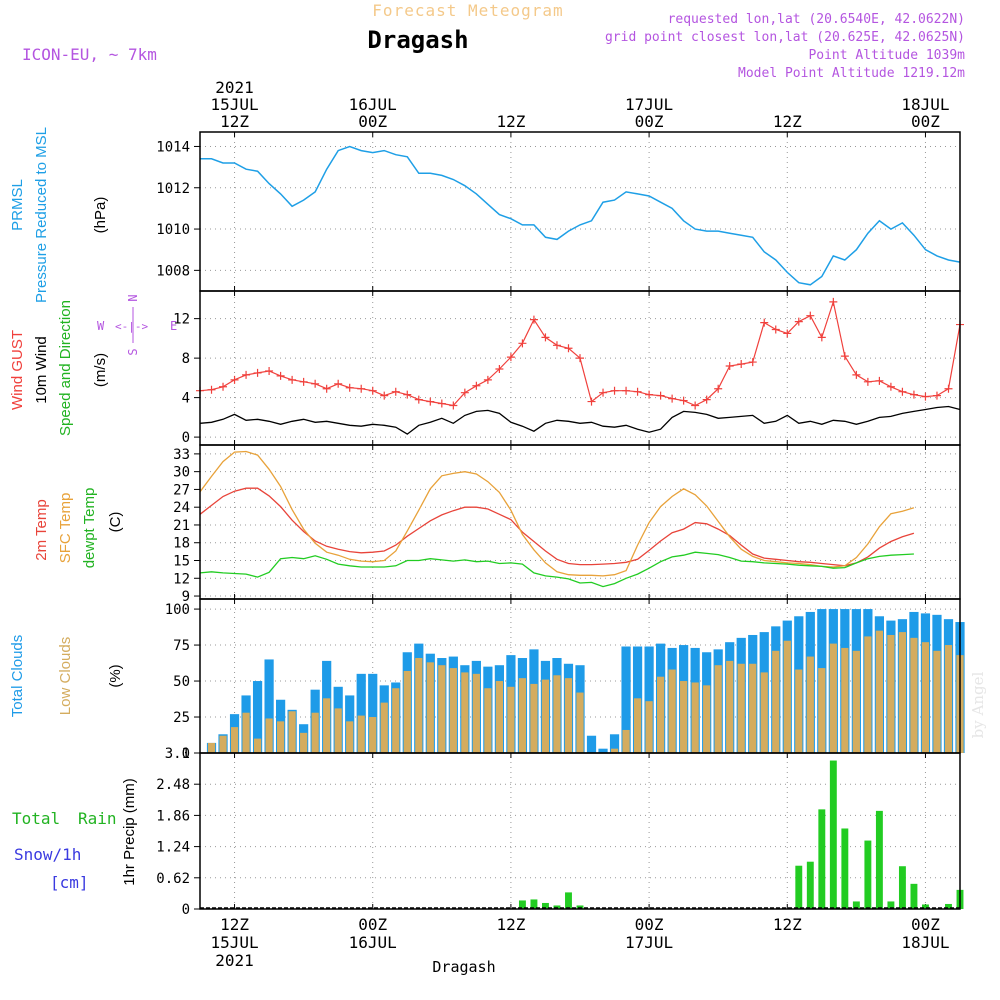 The height and width of the screenshot is (1000, 1000). What do you see at coordinates (78, 528) in the screenshot?
I see `temp-labels: 2m Temp SFC Temp dewpt Temp (C)` at bounding box center [78, 528].